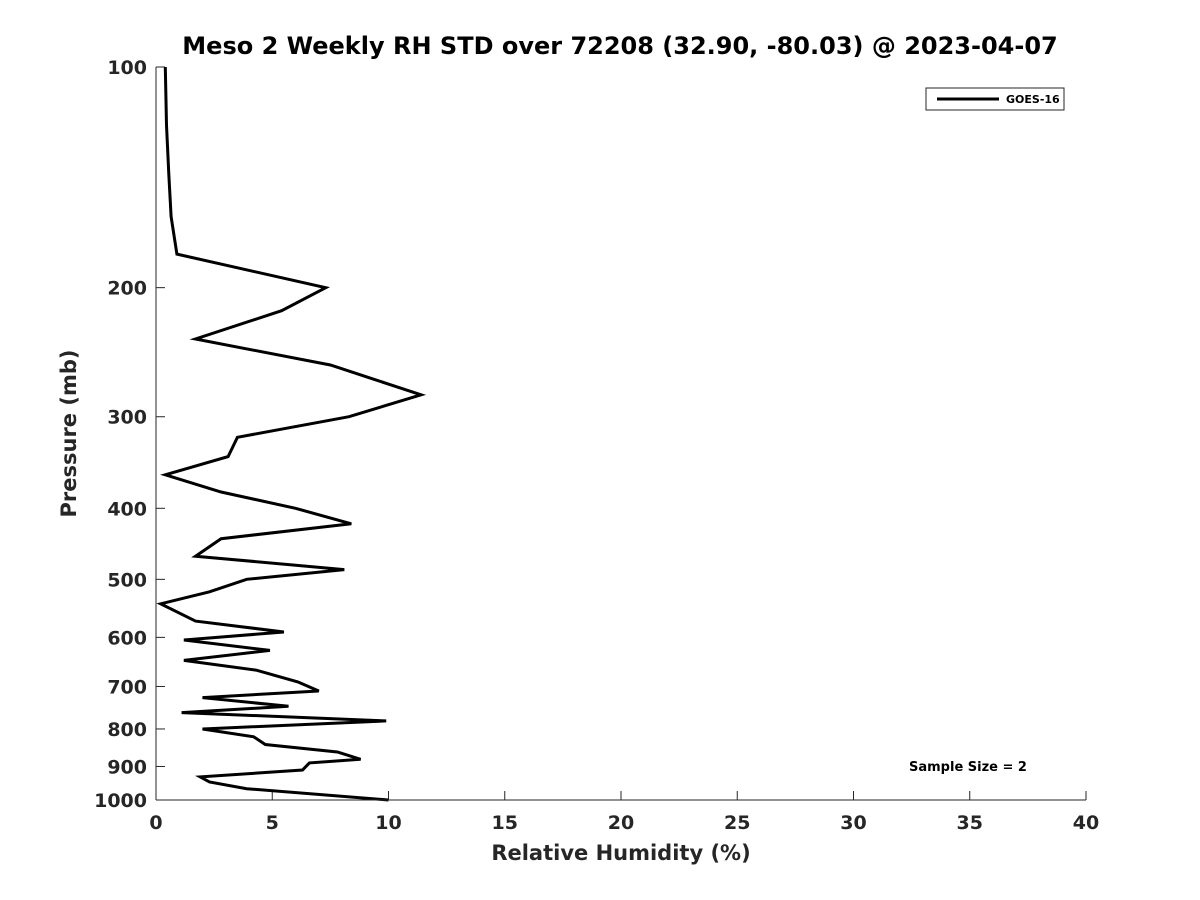 The height and width of the screenshot is (900, 1200). I want to click on y-tick-label: 100, so click(127, 68).